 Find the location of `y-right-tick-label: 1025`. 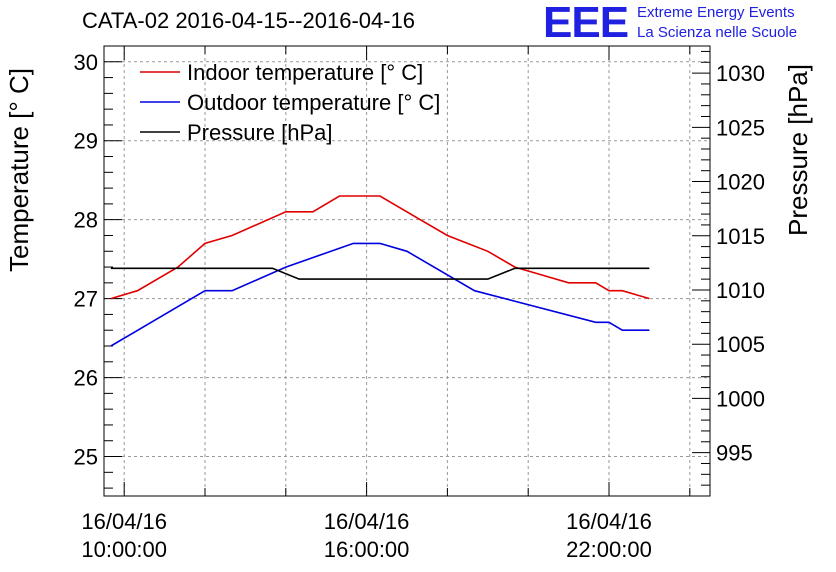

y-right-tick-label: 1025 is located at coordinates (740, 127).